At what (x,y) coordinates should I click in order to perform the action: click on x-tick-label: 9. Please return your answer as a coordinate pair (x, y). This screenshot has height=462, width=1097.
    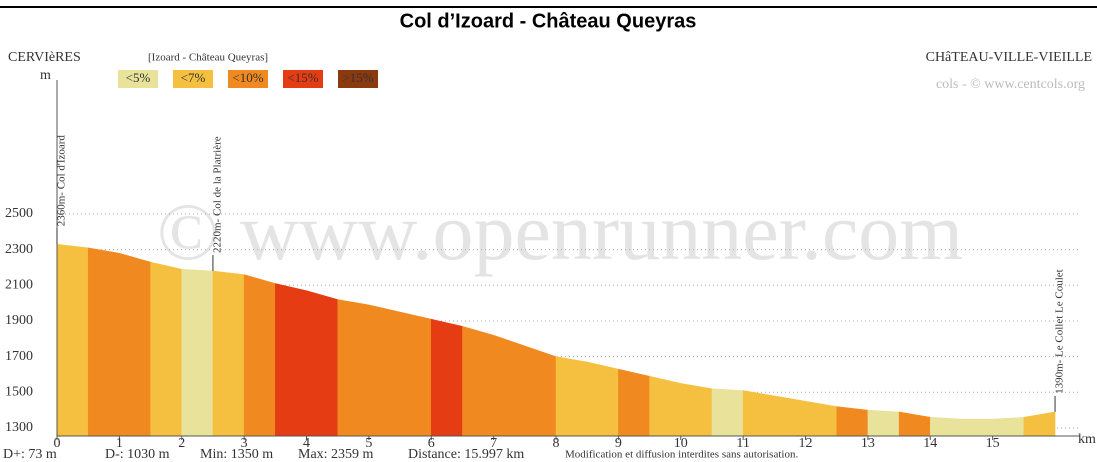
    Looking at the image, I should click on (618, 443).